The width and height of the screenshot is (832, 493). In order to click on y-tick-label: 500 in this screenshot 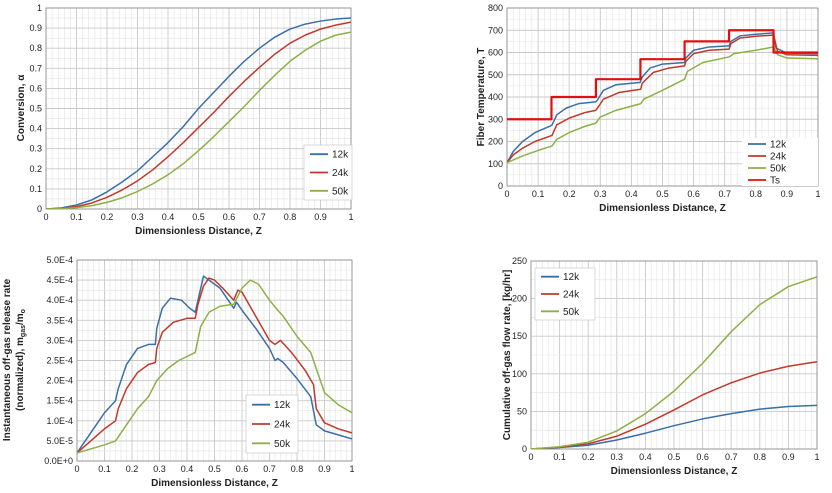, I will do `click(495, 75)`.